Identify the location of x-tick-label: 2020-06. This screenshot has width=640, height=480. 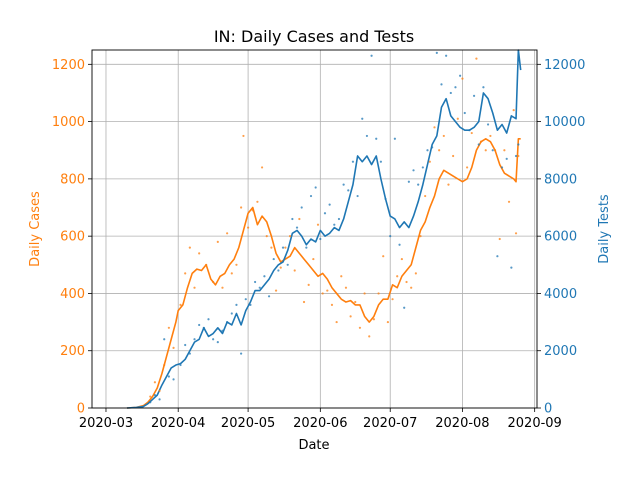
(320, 423).